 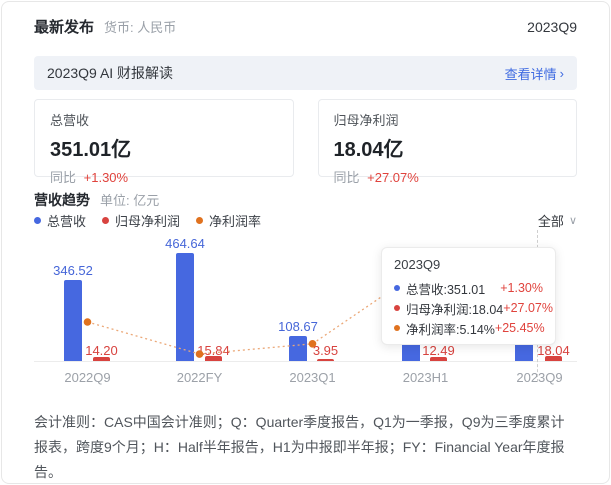 What do you see at coordinates (530, 74) in the screenshot?
I see `view-details-label: 查看详情` at bounding box center [530, 74].